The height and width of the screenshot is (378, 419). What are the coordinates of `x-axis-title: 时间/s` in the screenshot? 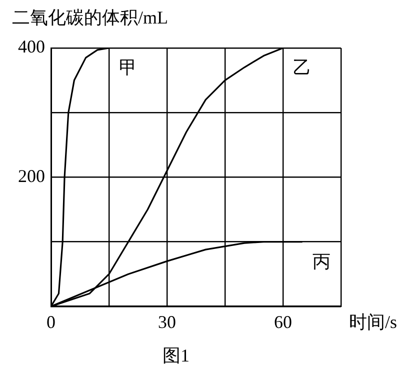 It's located at (373, 322).